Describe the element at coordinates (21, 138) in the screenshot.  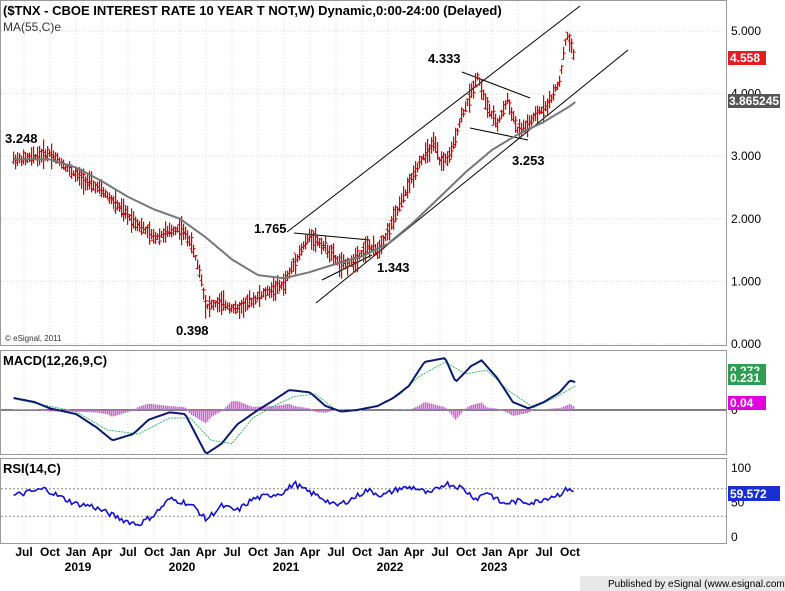
I see `annotation-label: 3.248` at that location.